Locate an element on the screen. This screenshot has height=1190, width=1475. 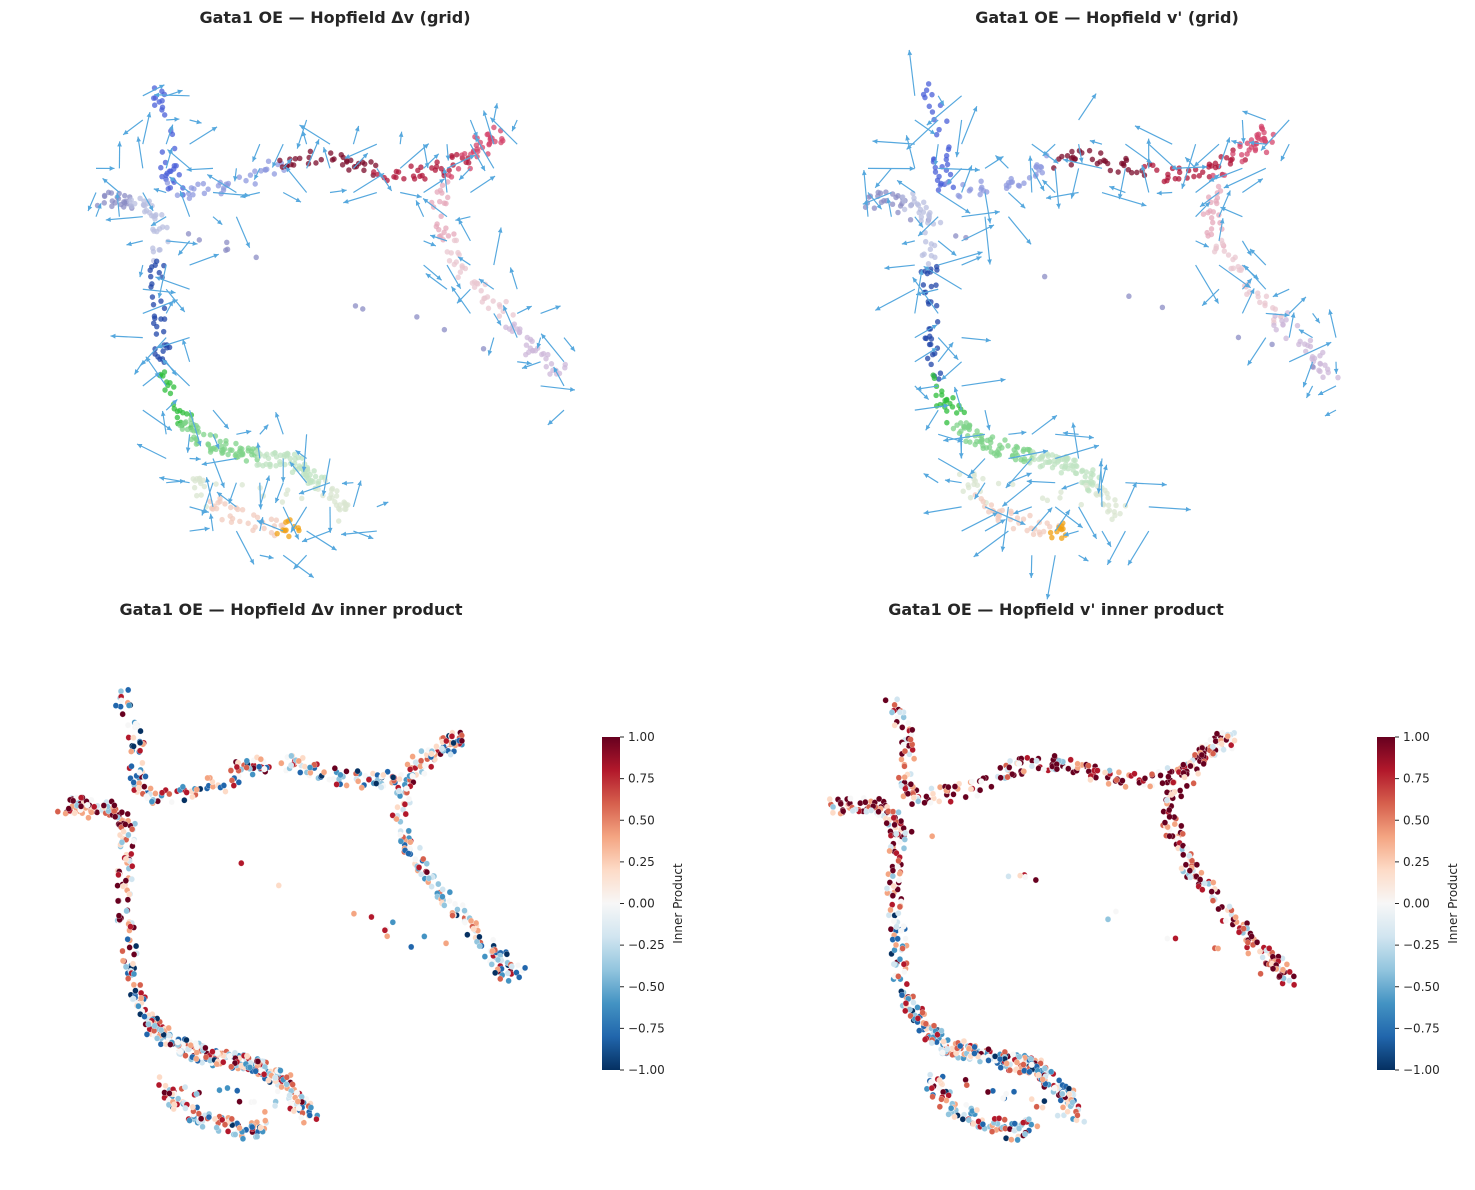
colorbar-tick-label: 0.00 is located at coordinates (641, 904).